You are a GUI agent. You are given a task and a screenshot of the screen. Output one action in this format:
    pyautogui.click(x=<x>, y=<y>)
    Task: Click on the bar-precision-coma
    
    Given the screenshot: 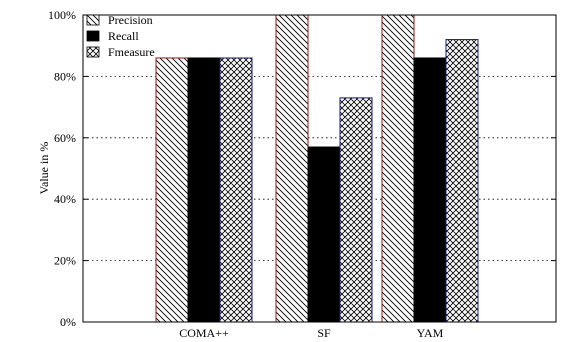 What is the action you would take?
    pyautogui.click(x=172, y=190)
    